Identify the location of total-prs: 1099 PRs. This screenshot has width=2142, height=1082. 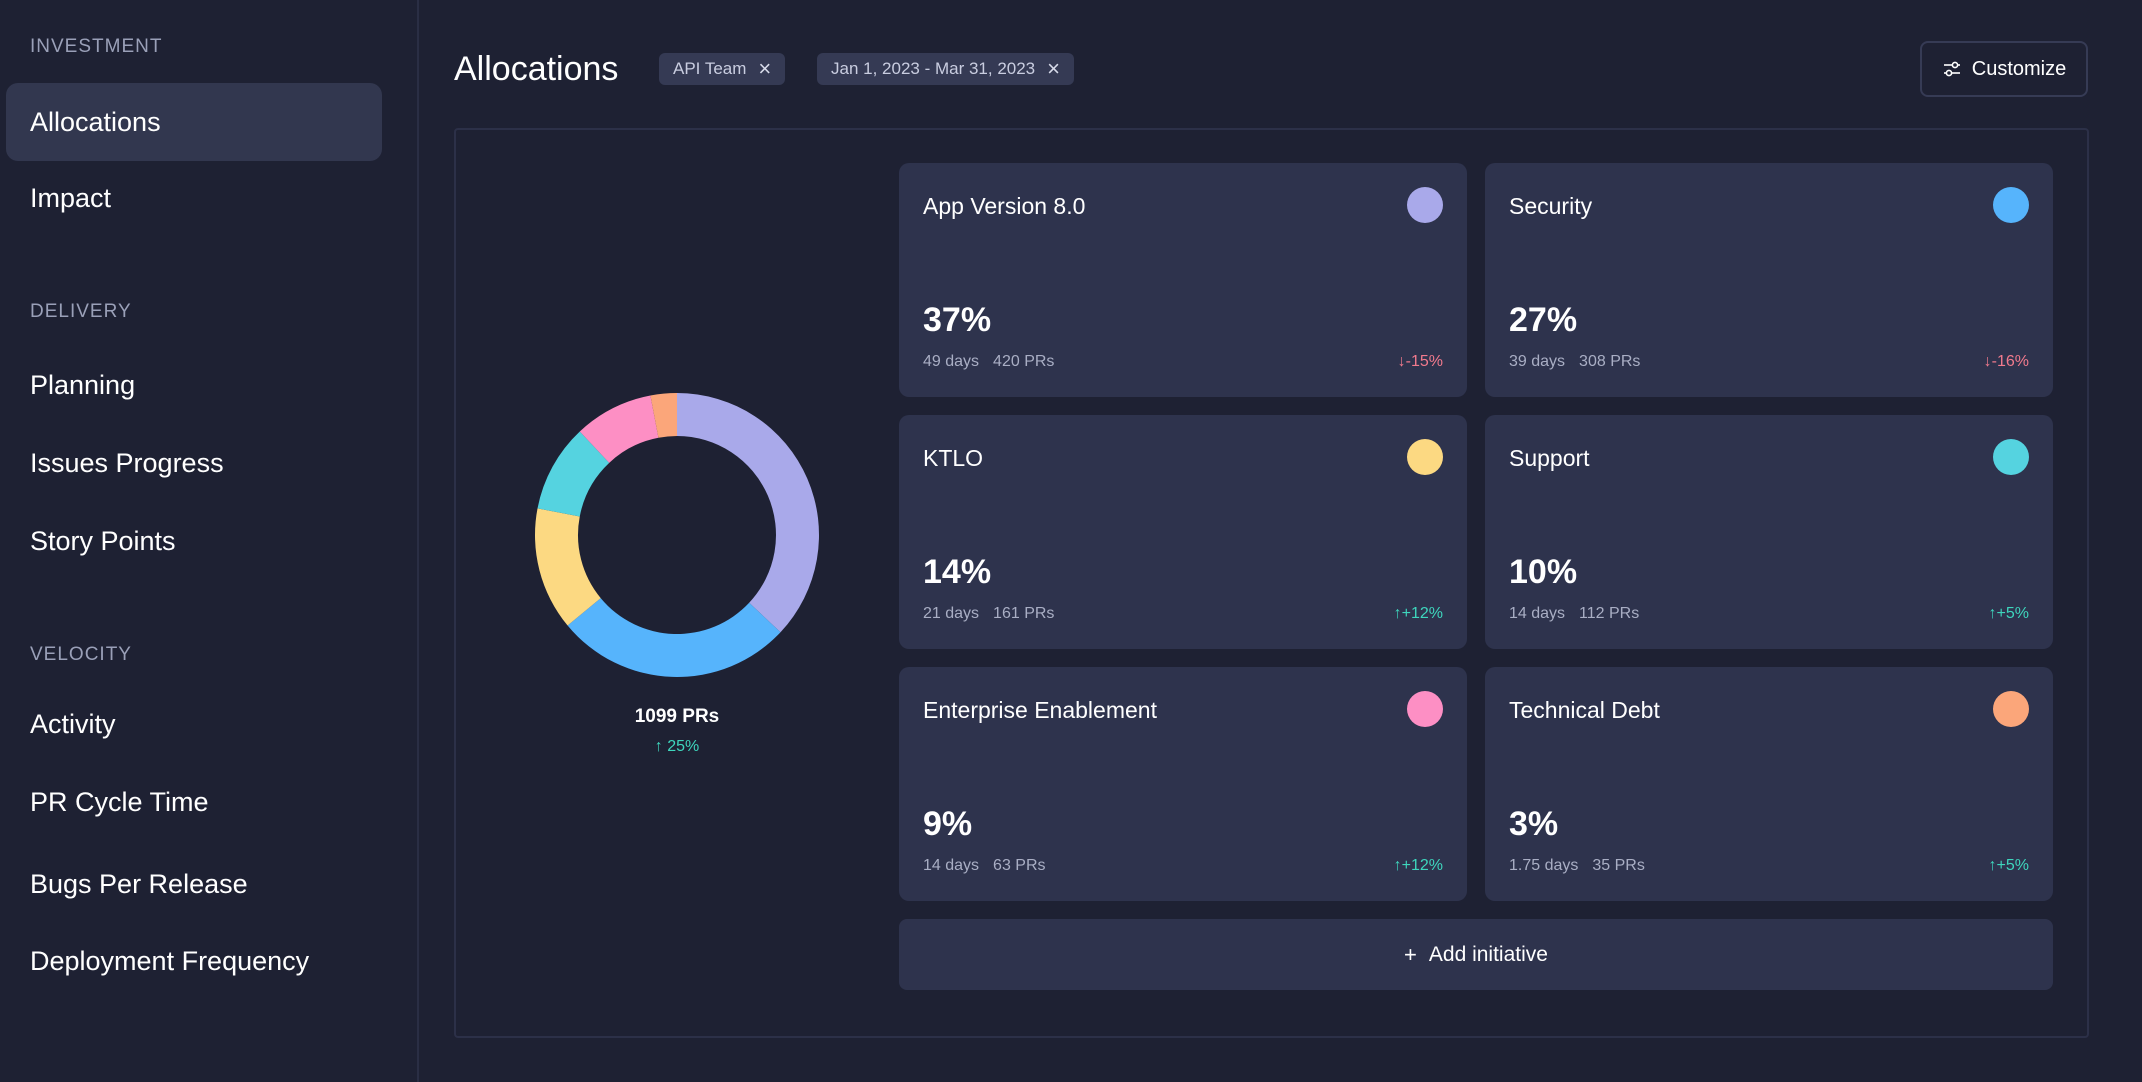
(677, 716).